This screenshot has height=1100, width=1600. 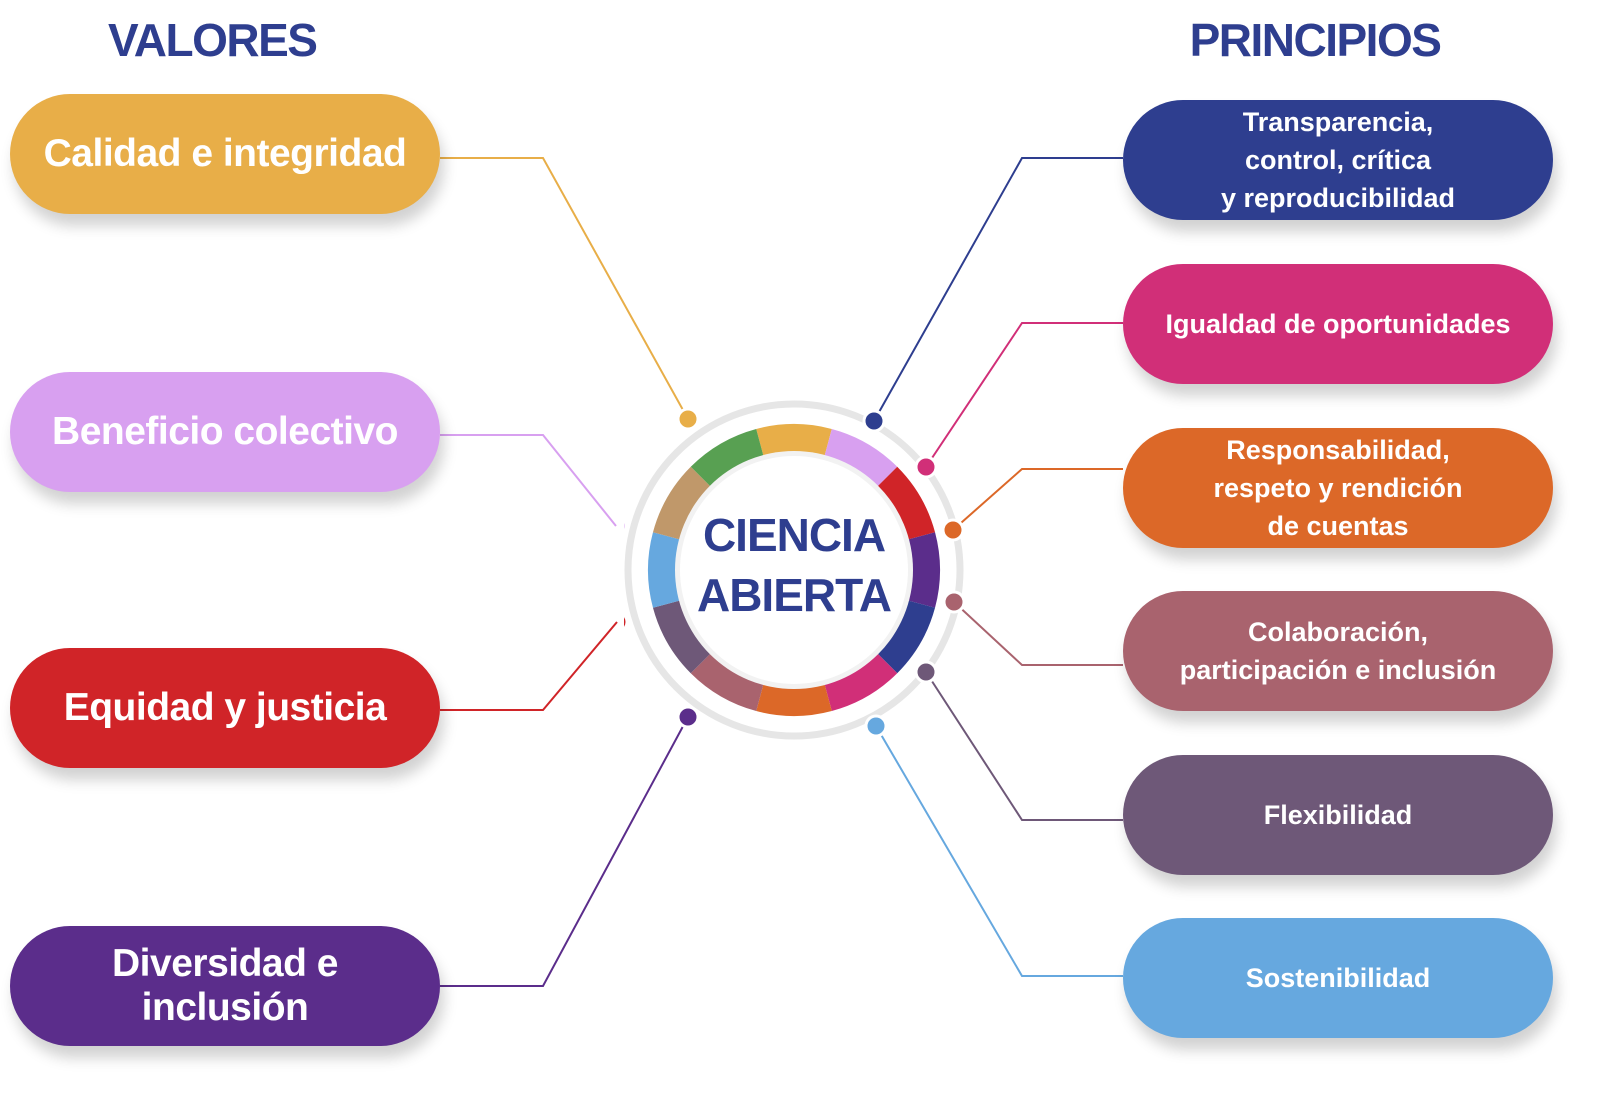 I want to click on dot-sostenibilidad, so click(x=876, y=726).